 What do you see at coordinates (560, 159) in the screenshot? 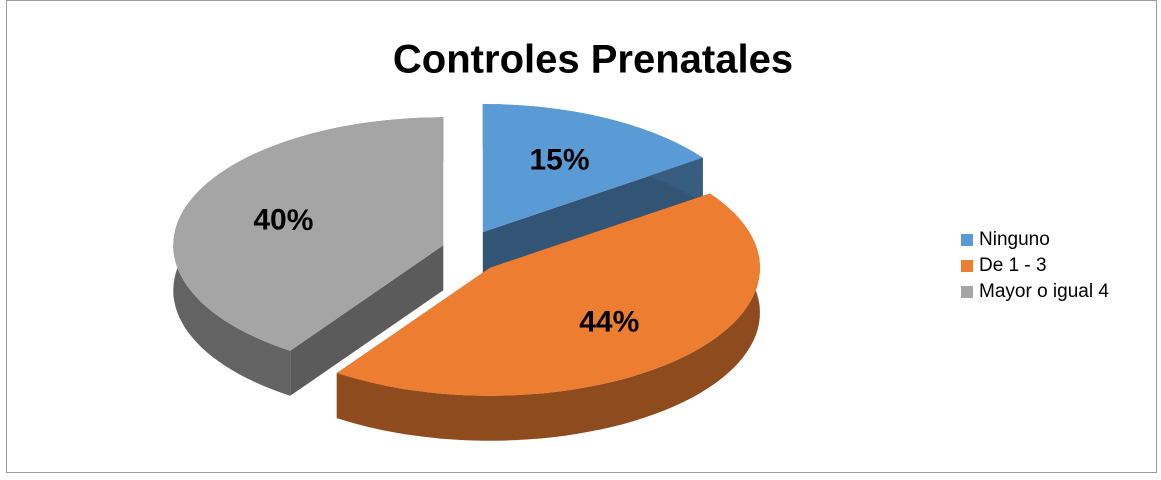
I see `data-label: 15%` at bounding box center [560, 159].